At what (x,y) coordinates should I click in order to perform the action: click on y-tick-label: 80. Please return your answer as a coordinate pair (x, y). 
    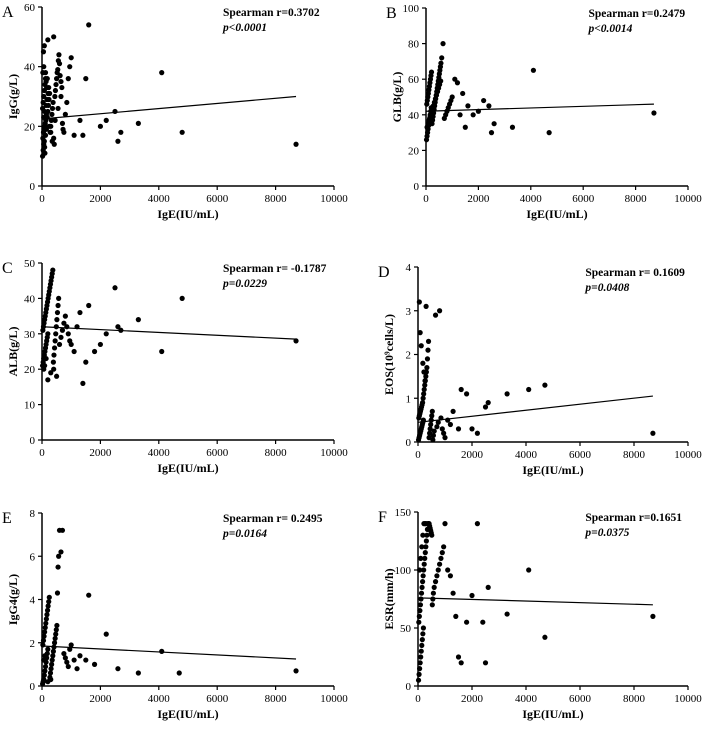
    Looking at the image, I should click on (414, 45).